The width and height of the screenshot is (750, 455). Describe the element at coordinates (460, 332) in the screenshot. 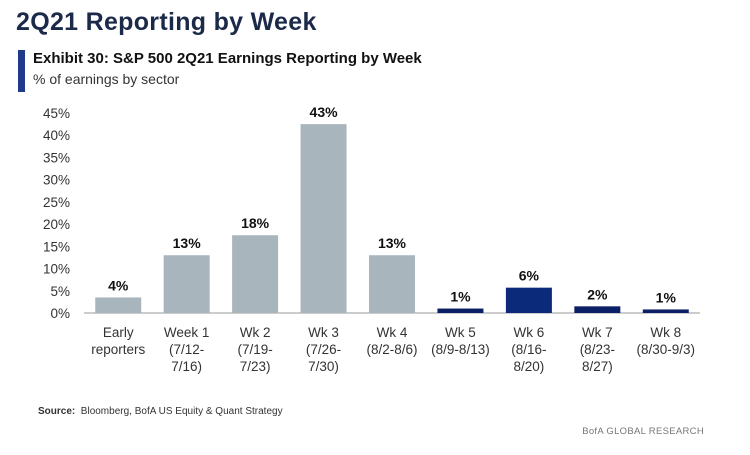

I see `x-tick-label-line: Wk 5` at that location.